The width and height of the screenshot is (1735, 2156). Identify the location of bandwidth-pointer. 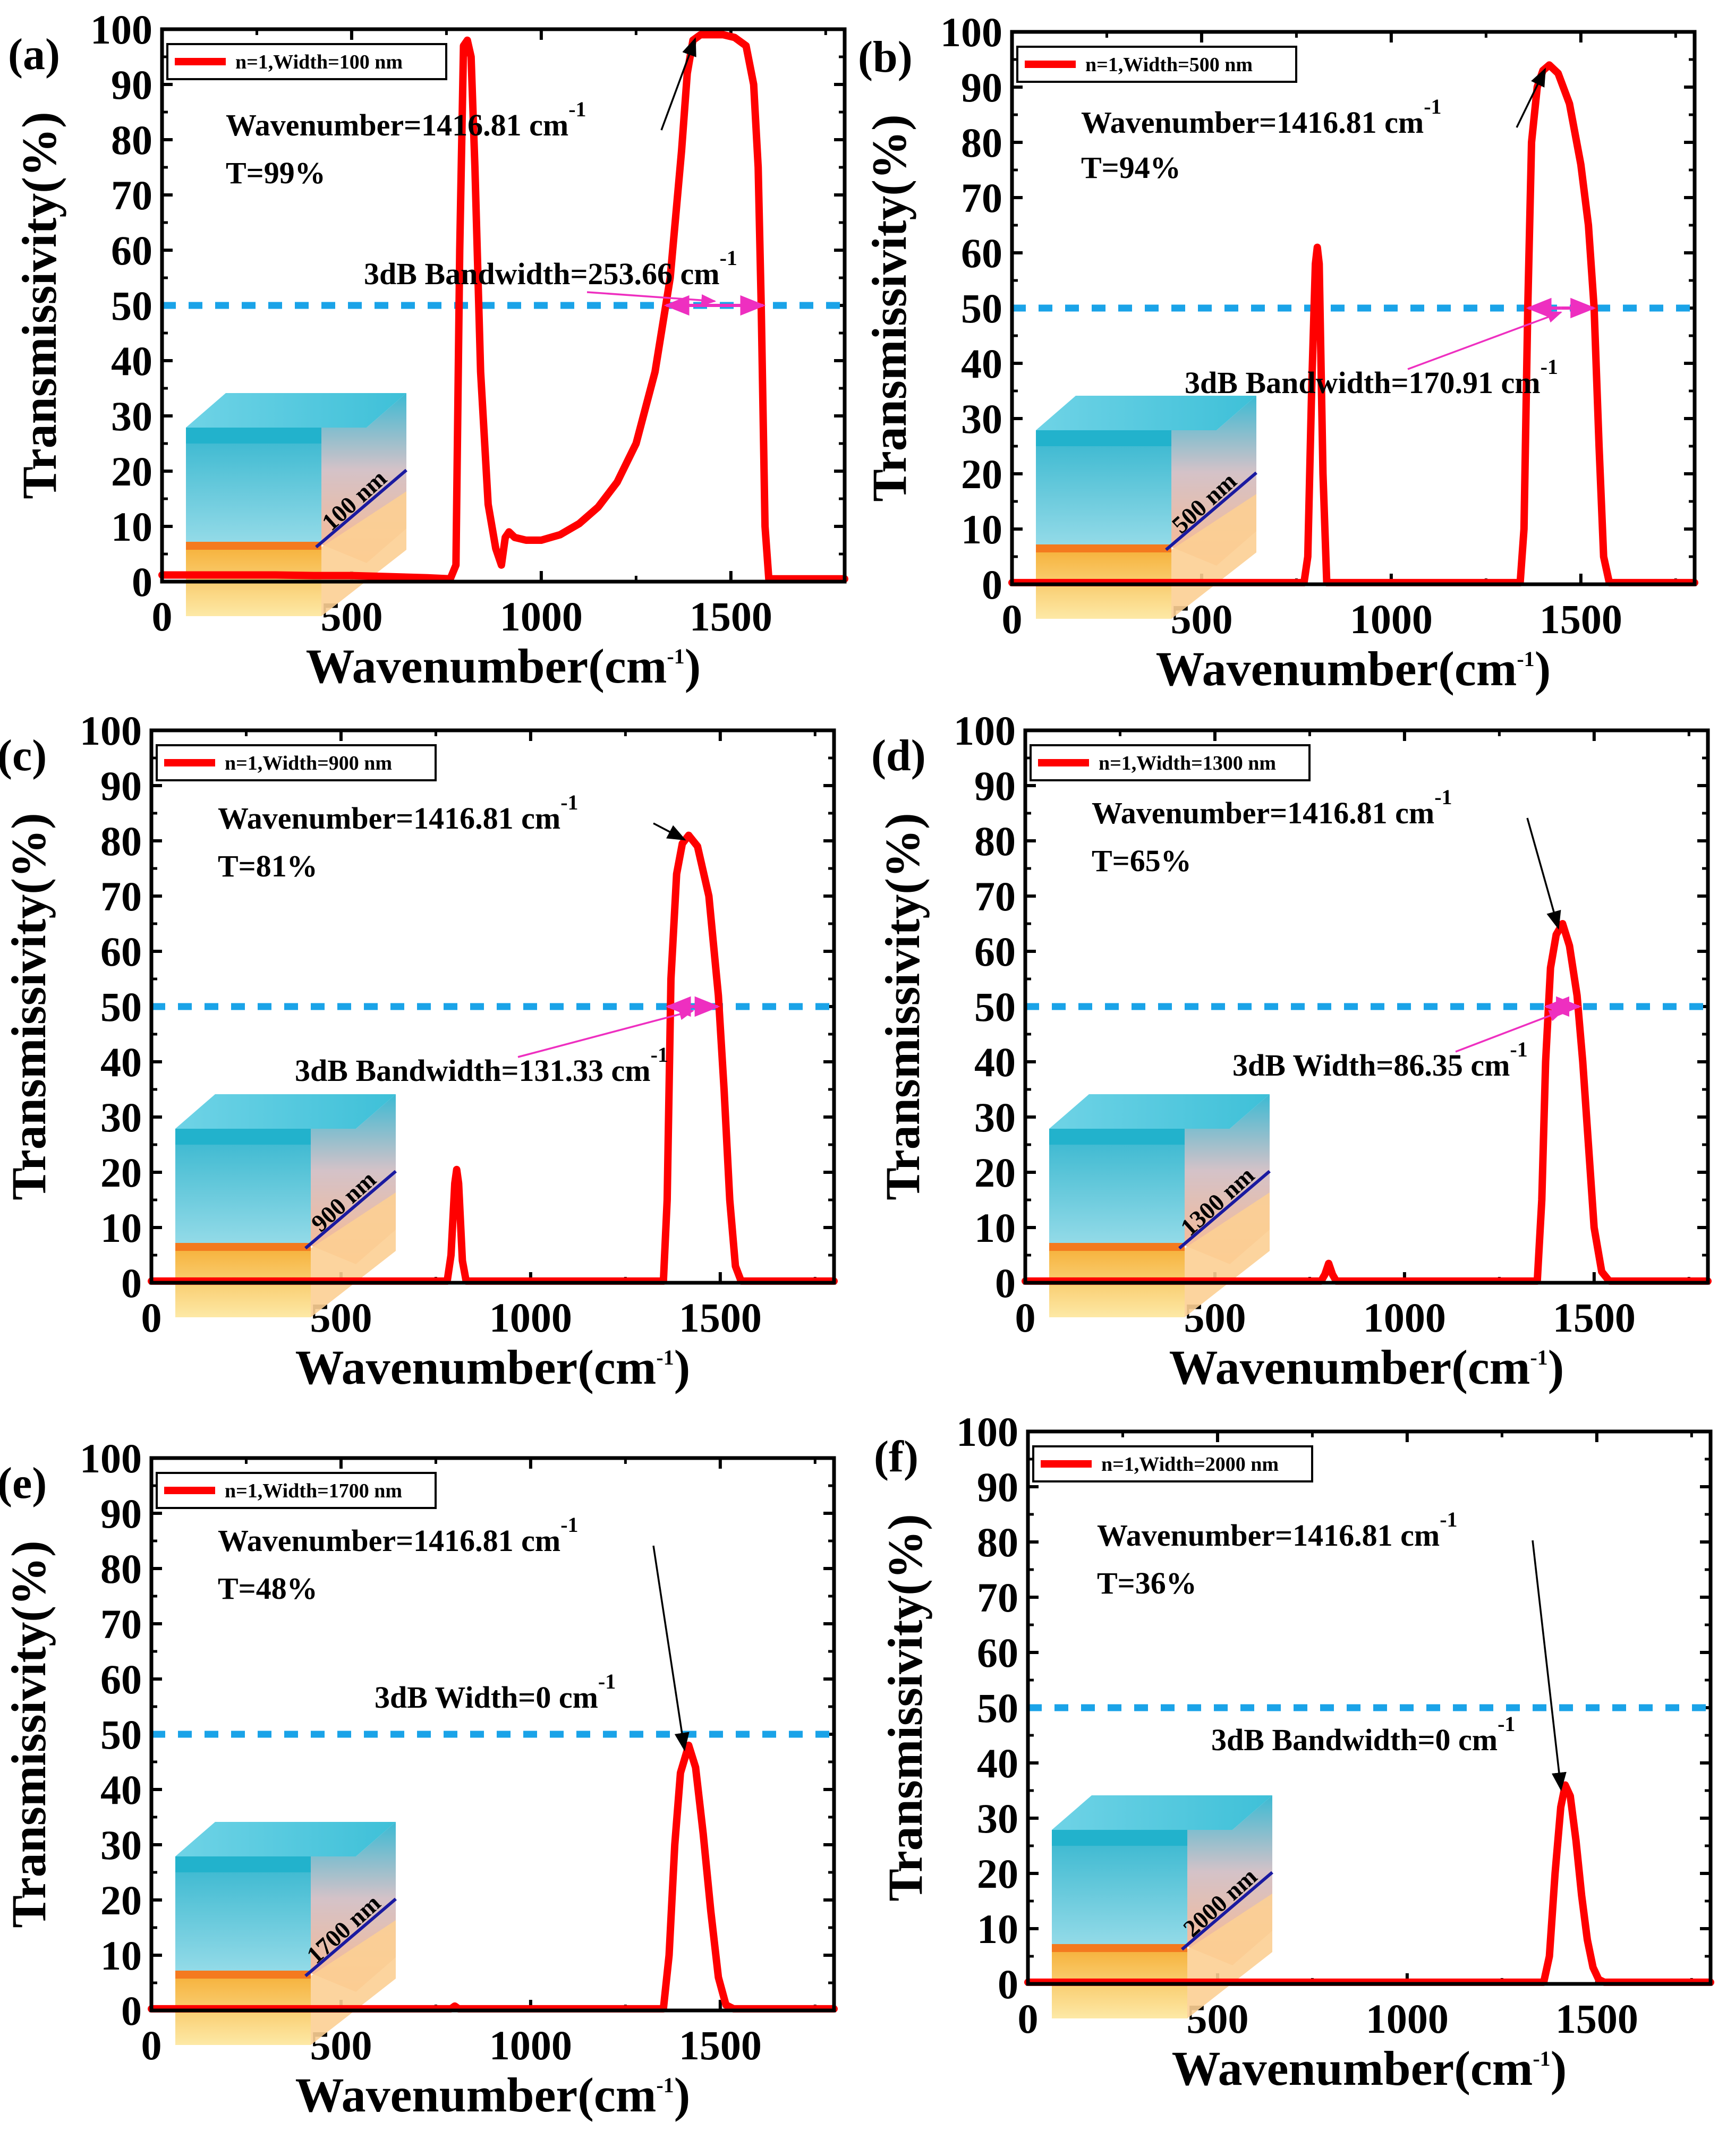
(1510, 1031).